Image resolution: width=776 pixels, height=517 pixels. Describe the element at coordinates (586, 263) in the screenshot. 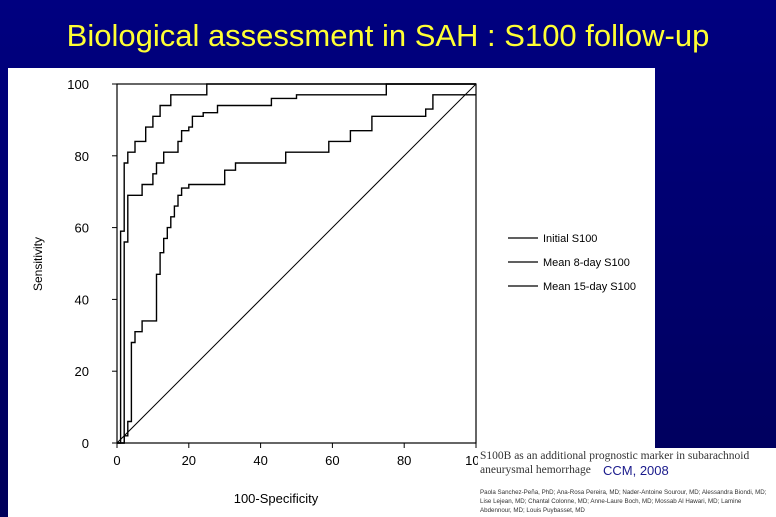

I see `legend-label-mean-8-day-s100: Mean 8-day S100` at that location.